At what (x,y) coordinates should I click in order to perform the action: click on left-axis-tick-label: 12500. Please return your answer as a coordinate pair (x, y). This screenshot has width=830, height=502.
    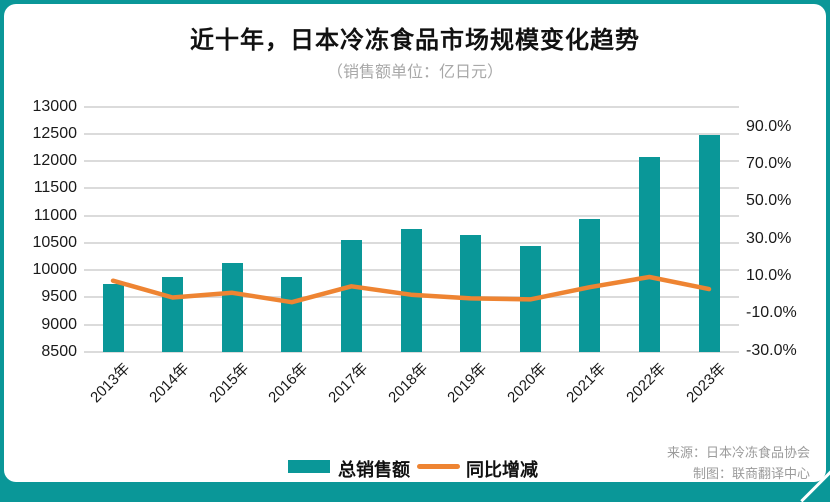
    Looking at the image, I should click on (55, 133).